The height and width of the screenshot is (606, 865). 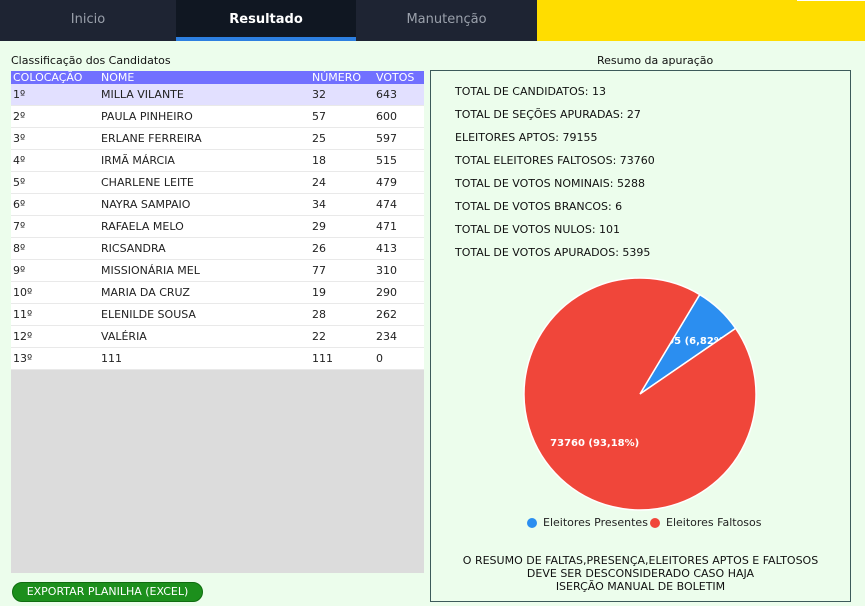 I want to click on table-row: 12º VALÉRIA 22 234, so click(x=217, y=337).